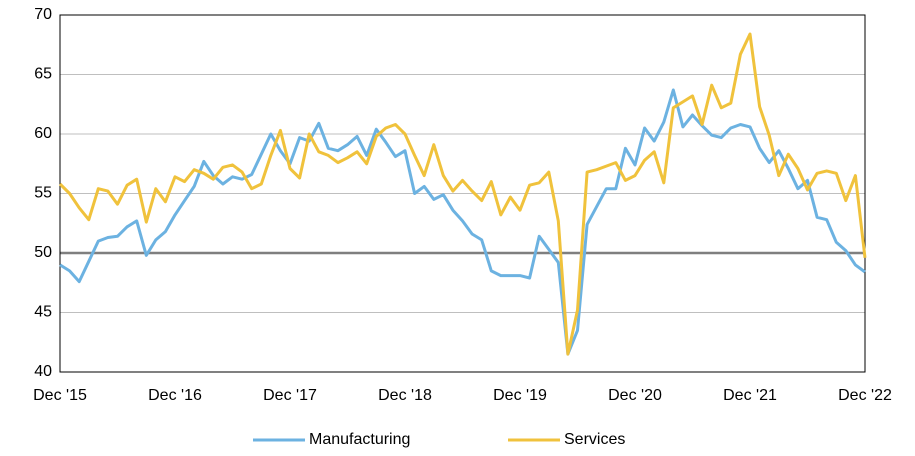 This screenshot has height=456, width=915. What do you see at coordinates (635, 395) in the screenshot?
I see `x-tick-label: Dec '20` at bounding box center [635, 395].